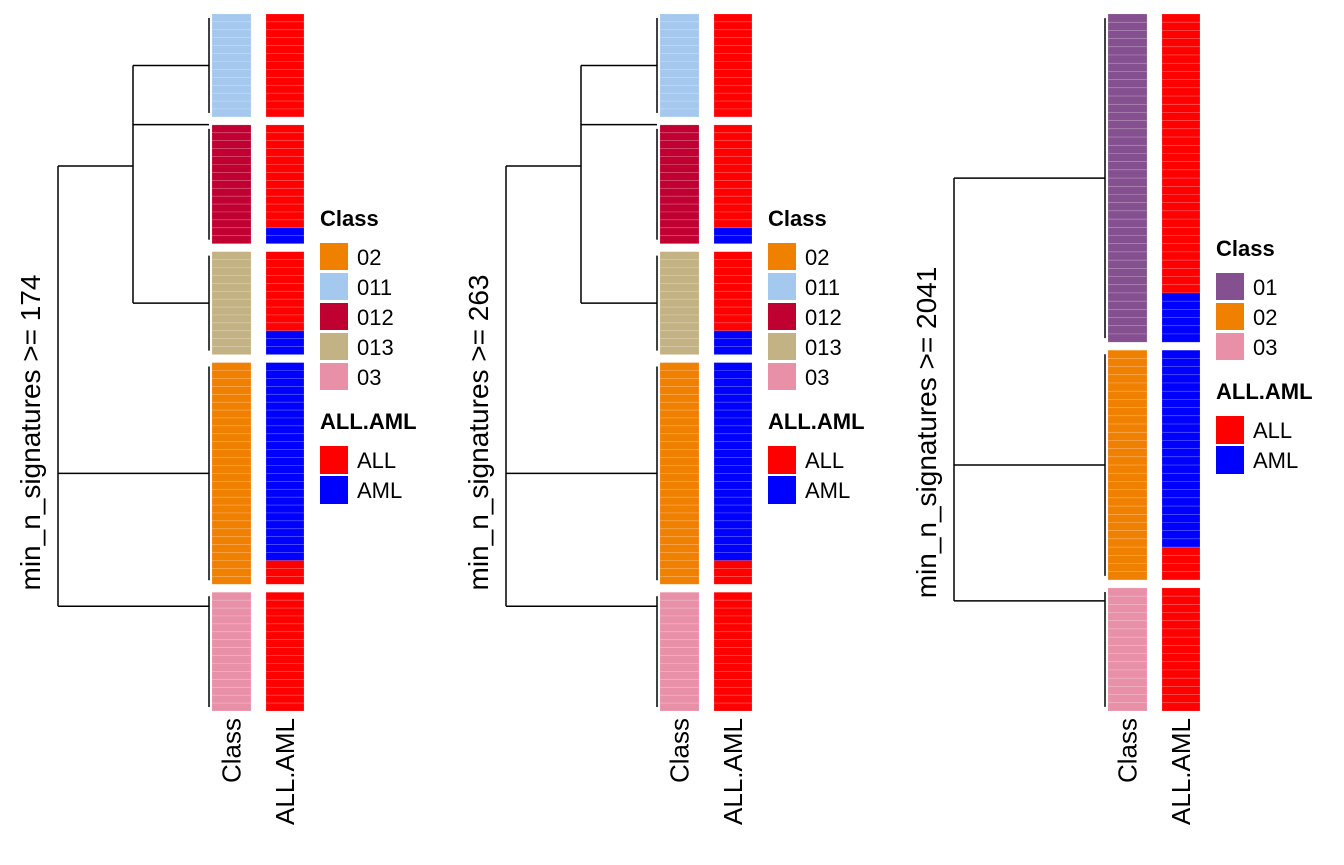 The width and height of the screenshot is (1344, 865). I want to click on legend-title-class: Class, so click(349, 218).